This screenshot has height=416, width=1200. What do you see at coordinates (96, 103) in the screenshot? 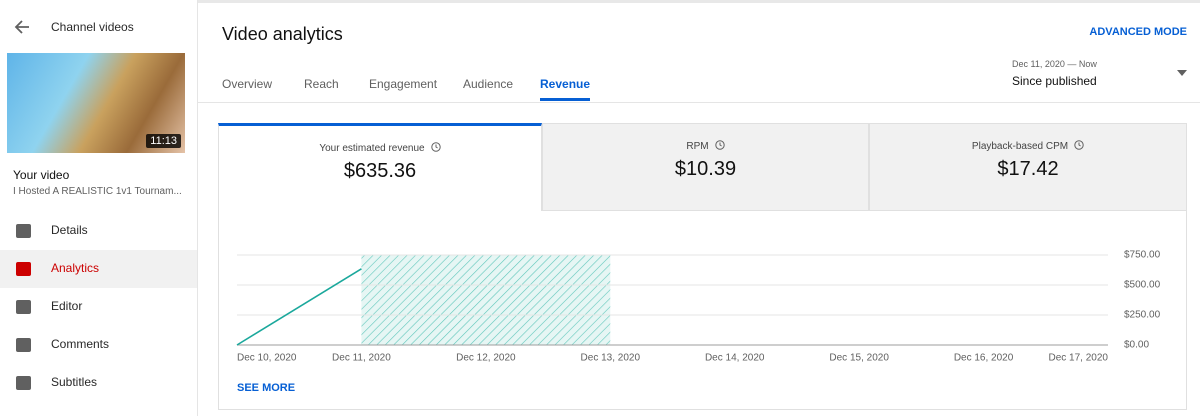
I see `thumbnail: 11:13` at bounding box center [96, 103].